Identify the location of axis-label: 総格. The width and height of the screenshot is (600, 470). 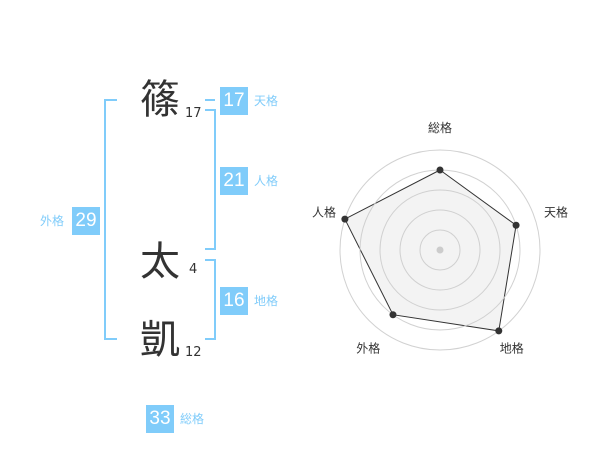
(440, 127).